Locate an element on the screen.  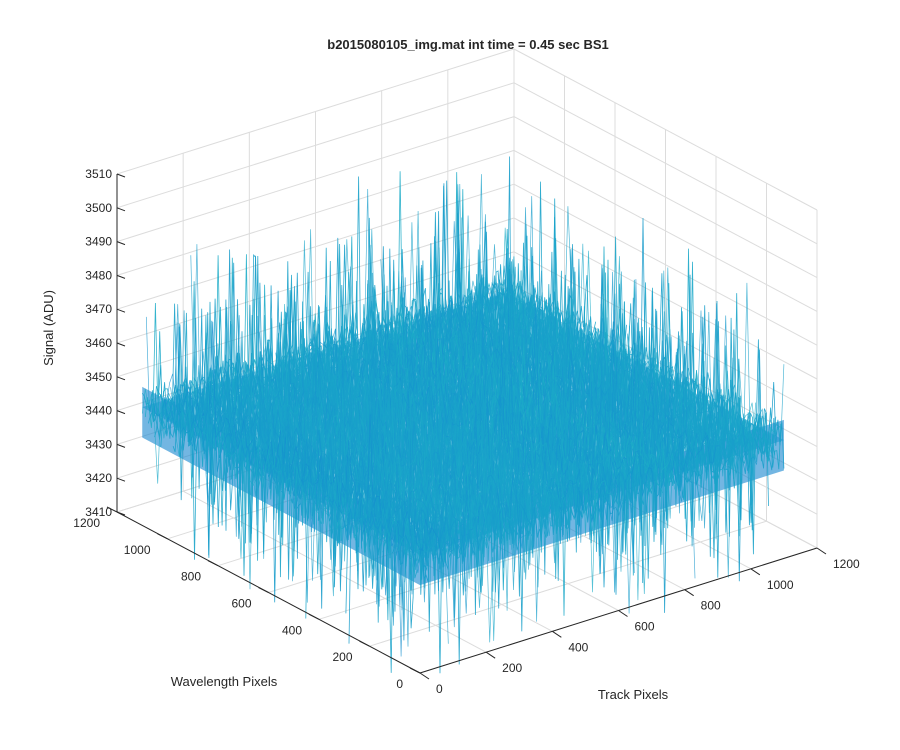
y-tick-label: 600 is located at coordinates (241, 604).